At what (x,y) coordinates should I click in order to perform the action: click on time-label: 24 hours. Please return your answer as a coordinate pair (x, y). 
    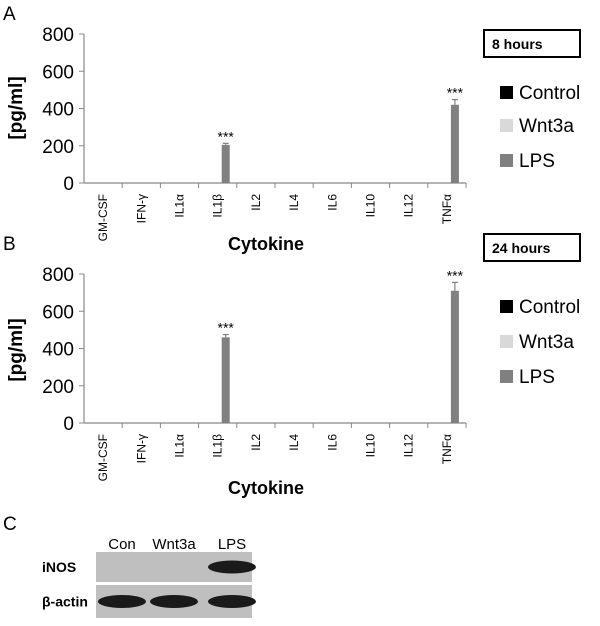
    Looking at the image, I should click on (521, 248).